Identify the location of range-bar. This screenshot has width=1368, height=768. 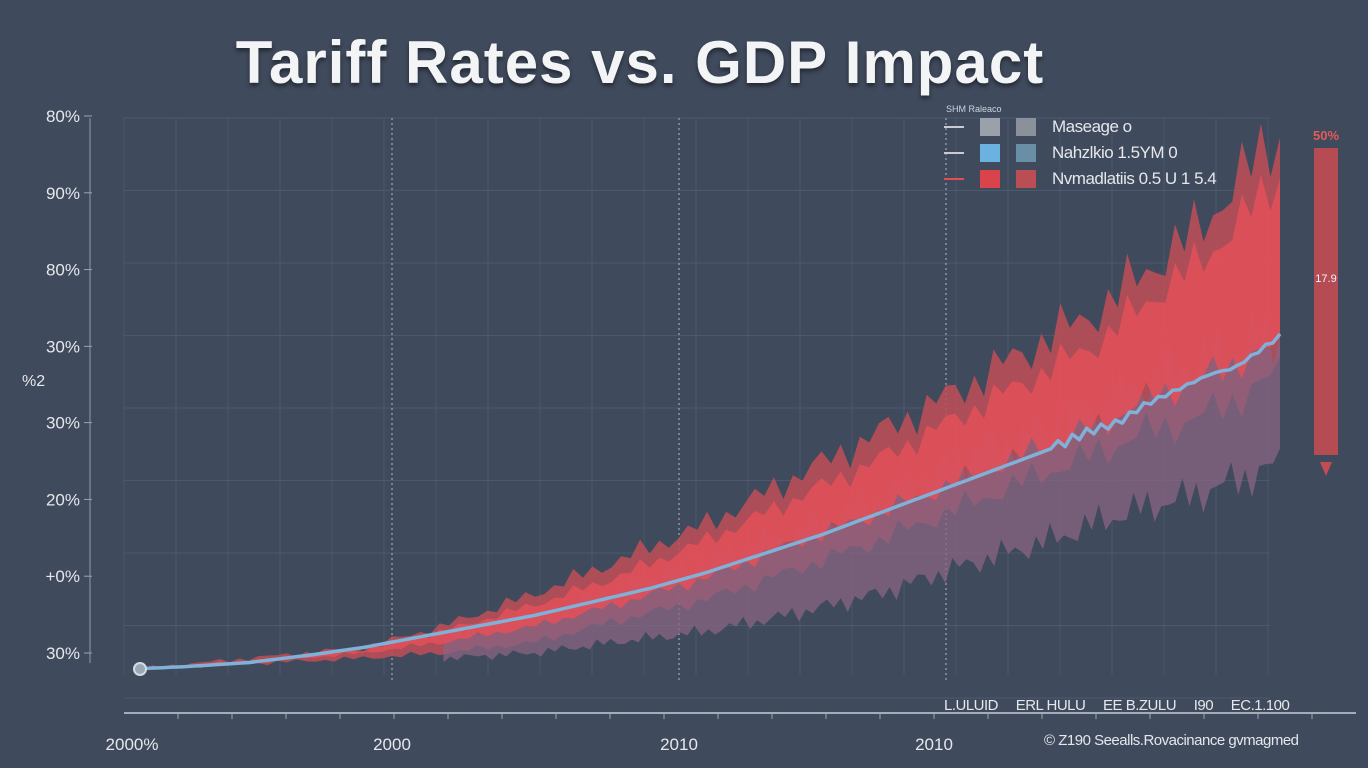
(1326, 312).